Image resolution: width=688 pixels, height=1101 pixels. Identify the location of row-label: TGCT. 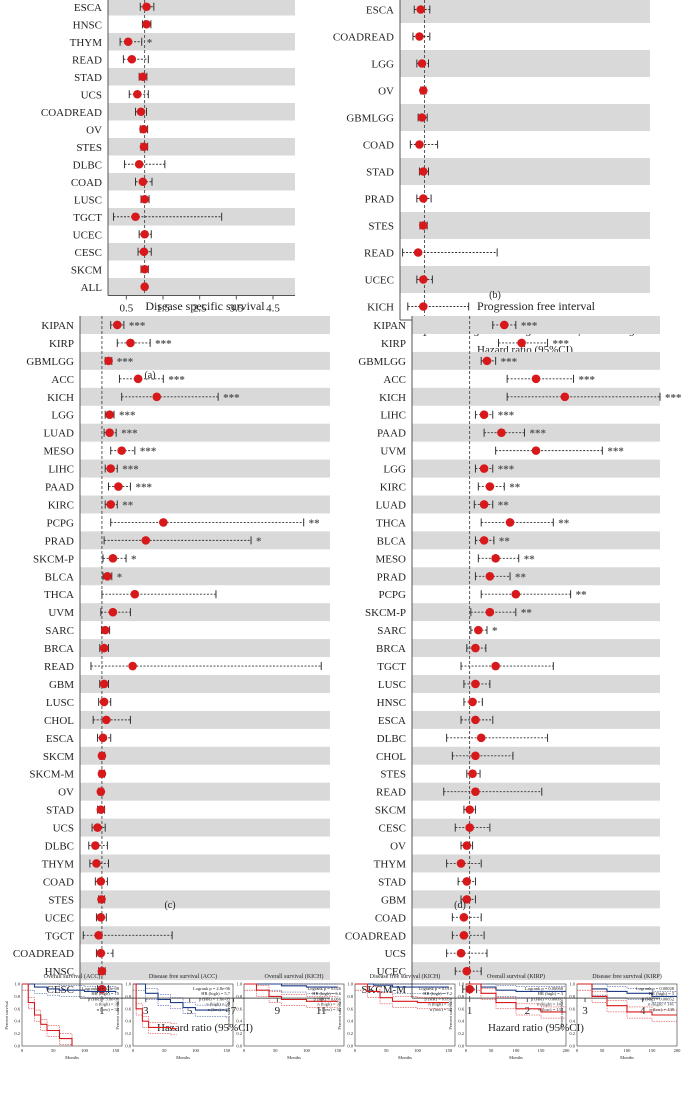
(59, 936).